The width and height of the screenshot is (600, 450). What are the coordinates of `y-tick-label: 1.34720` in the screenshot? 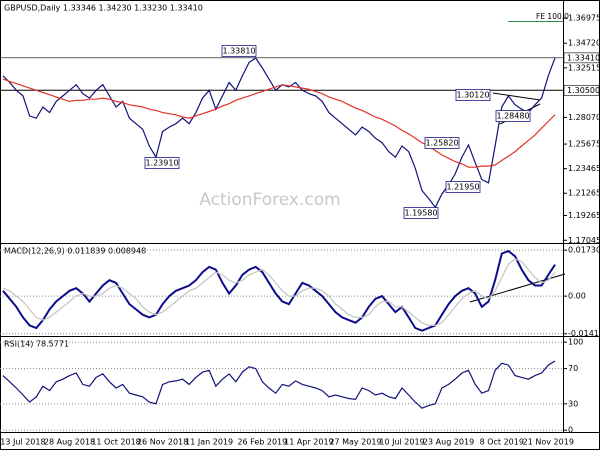 It's located at (584, 43).